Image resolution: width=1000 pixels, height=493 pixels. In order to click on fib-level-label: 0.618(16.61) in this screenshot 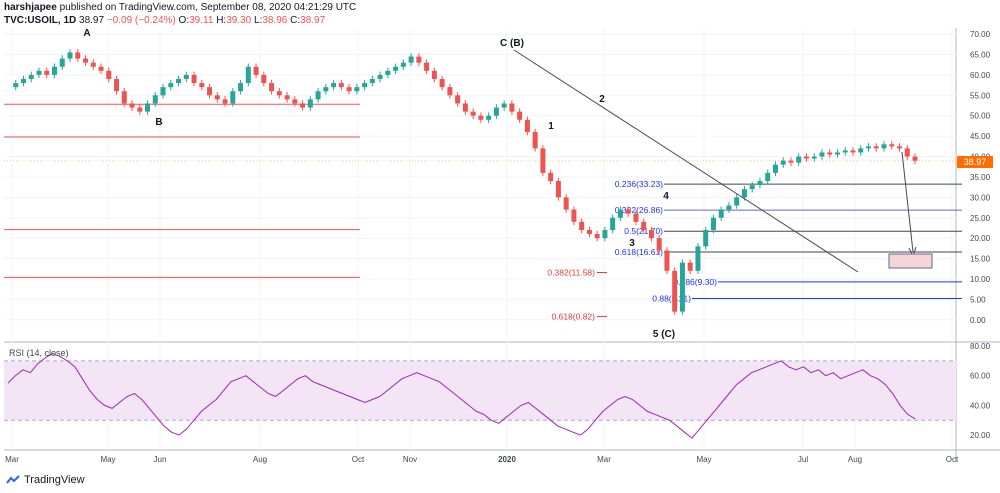, I will do `click(639, 252)`.